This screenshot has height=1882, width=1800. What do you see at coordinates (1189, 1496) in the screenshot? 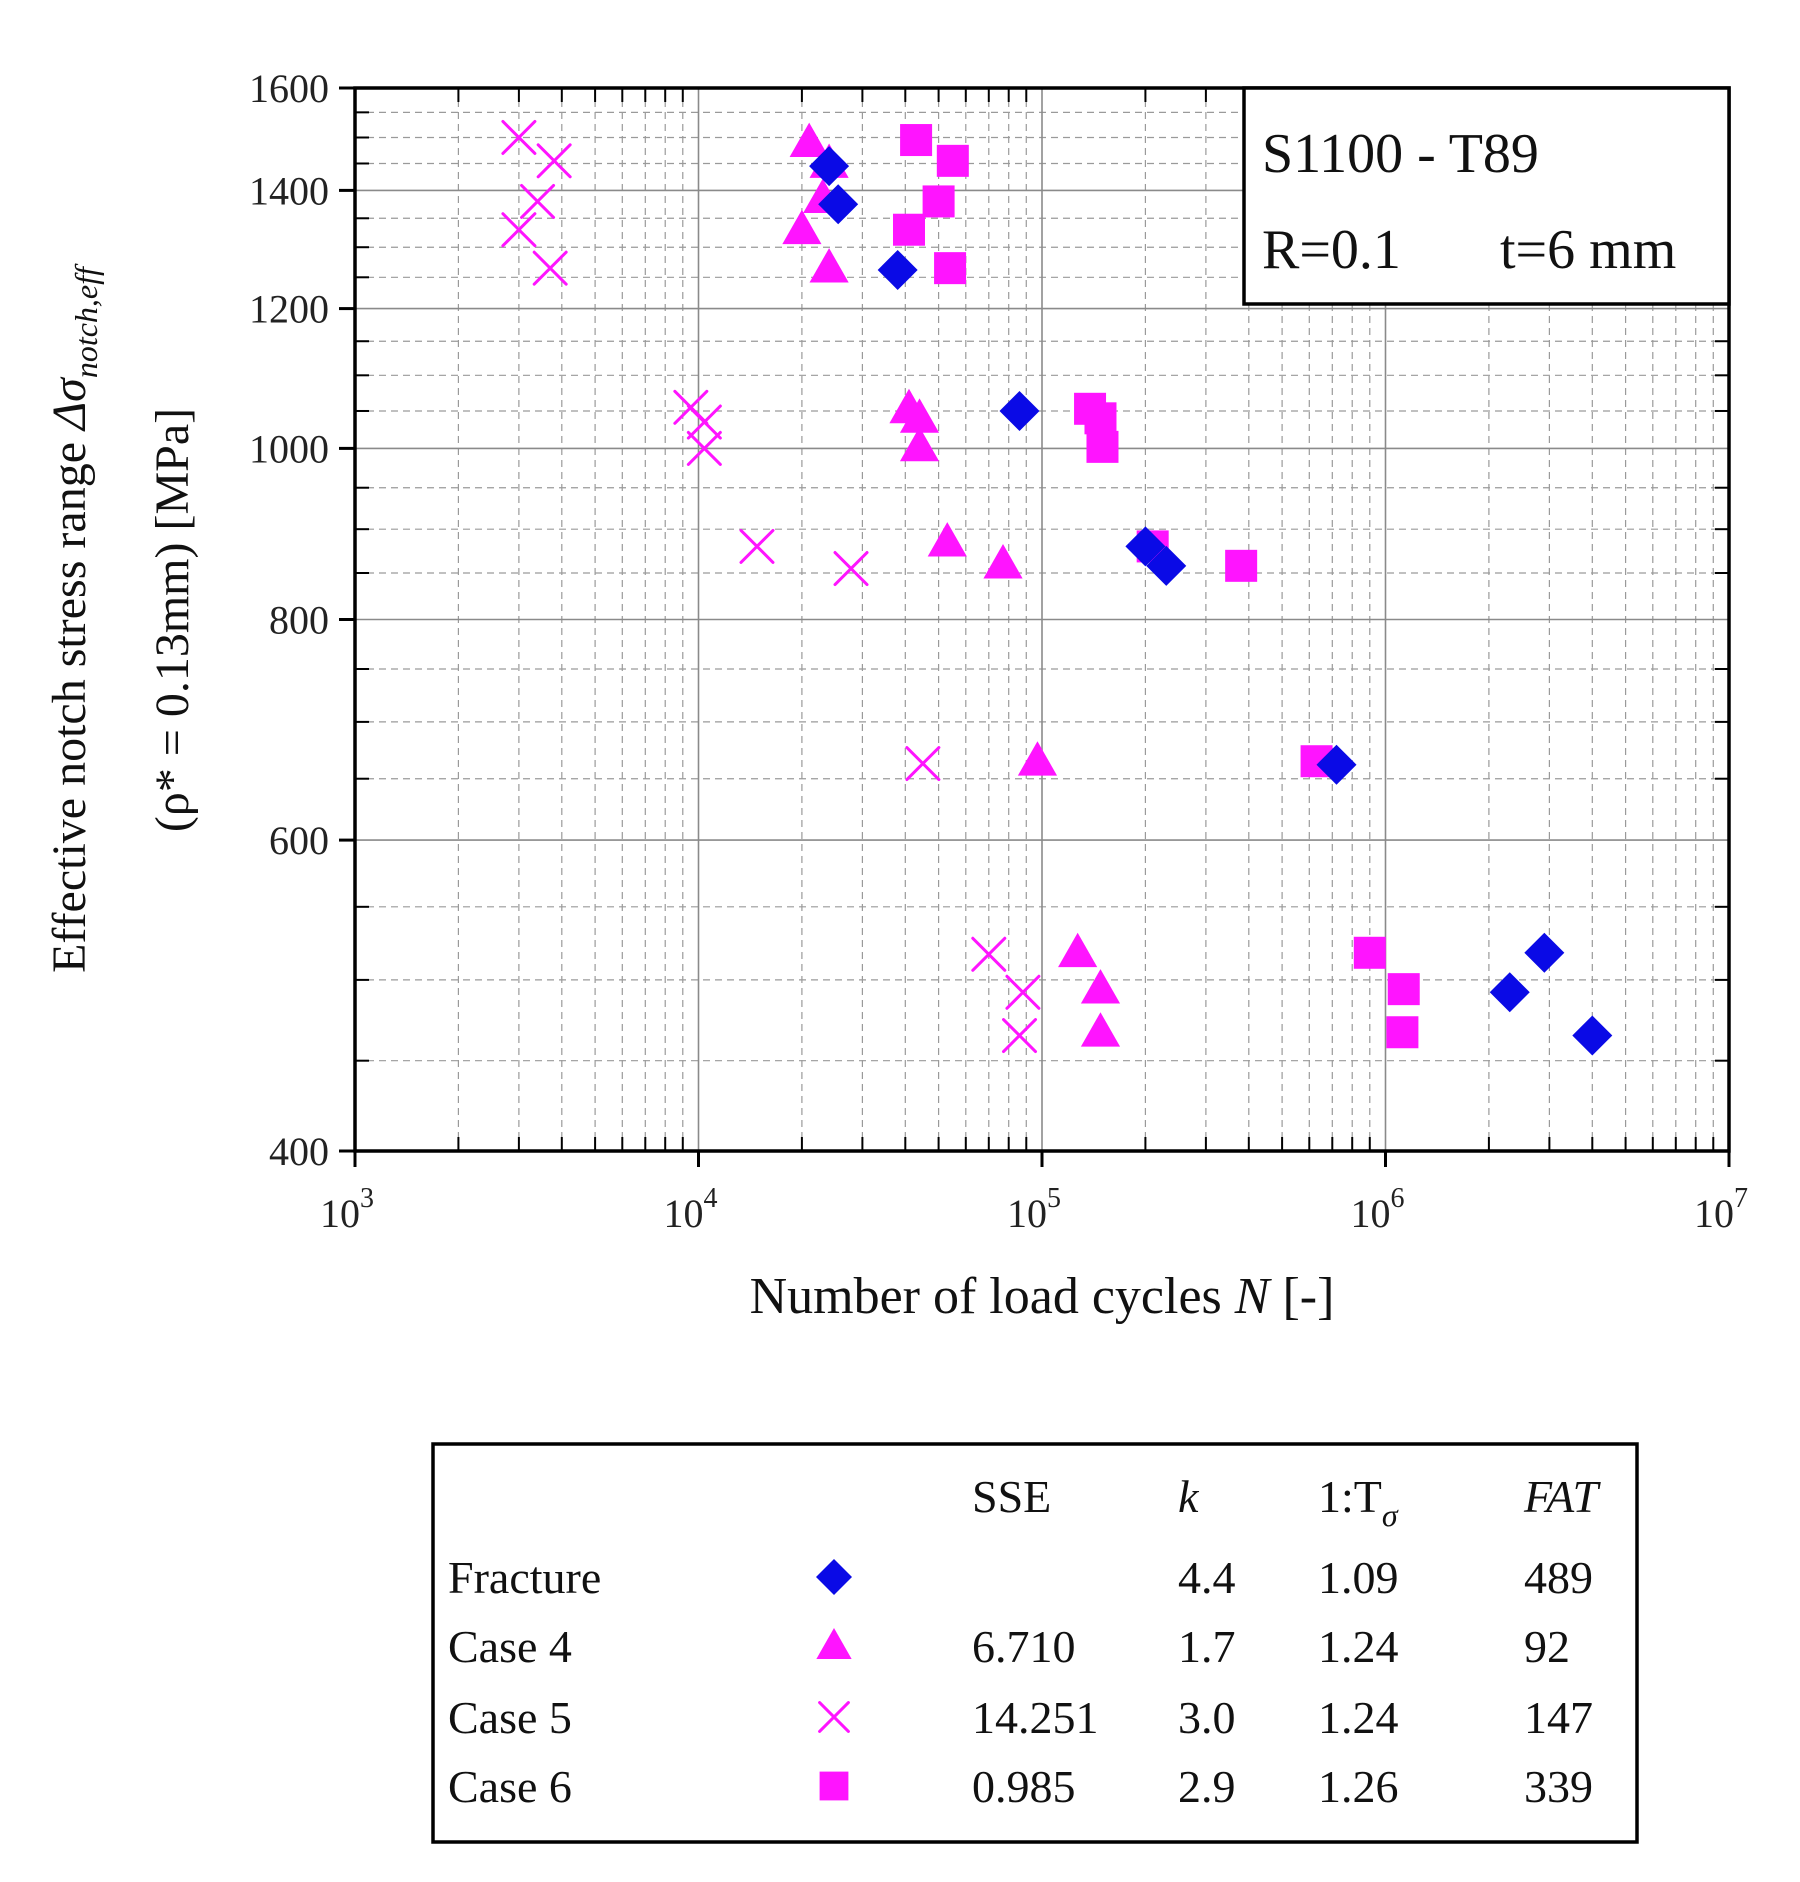
I see `legend-header-k: k` at bounding box center [1189, 1496].